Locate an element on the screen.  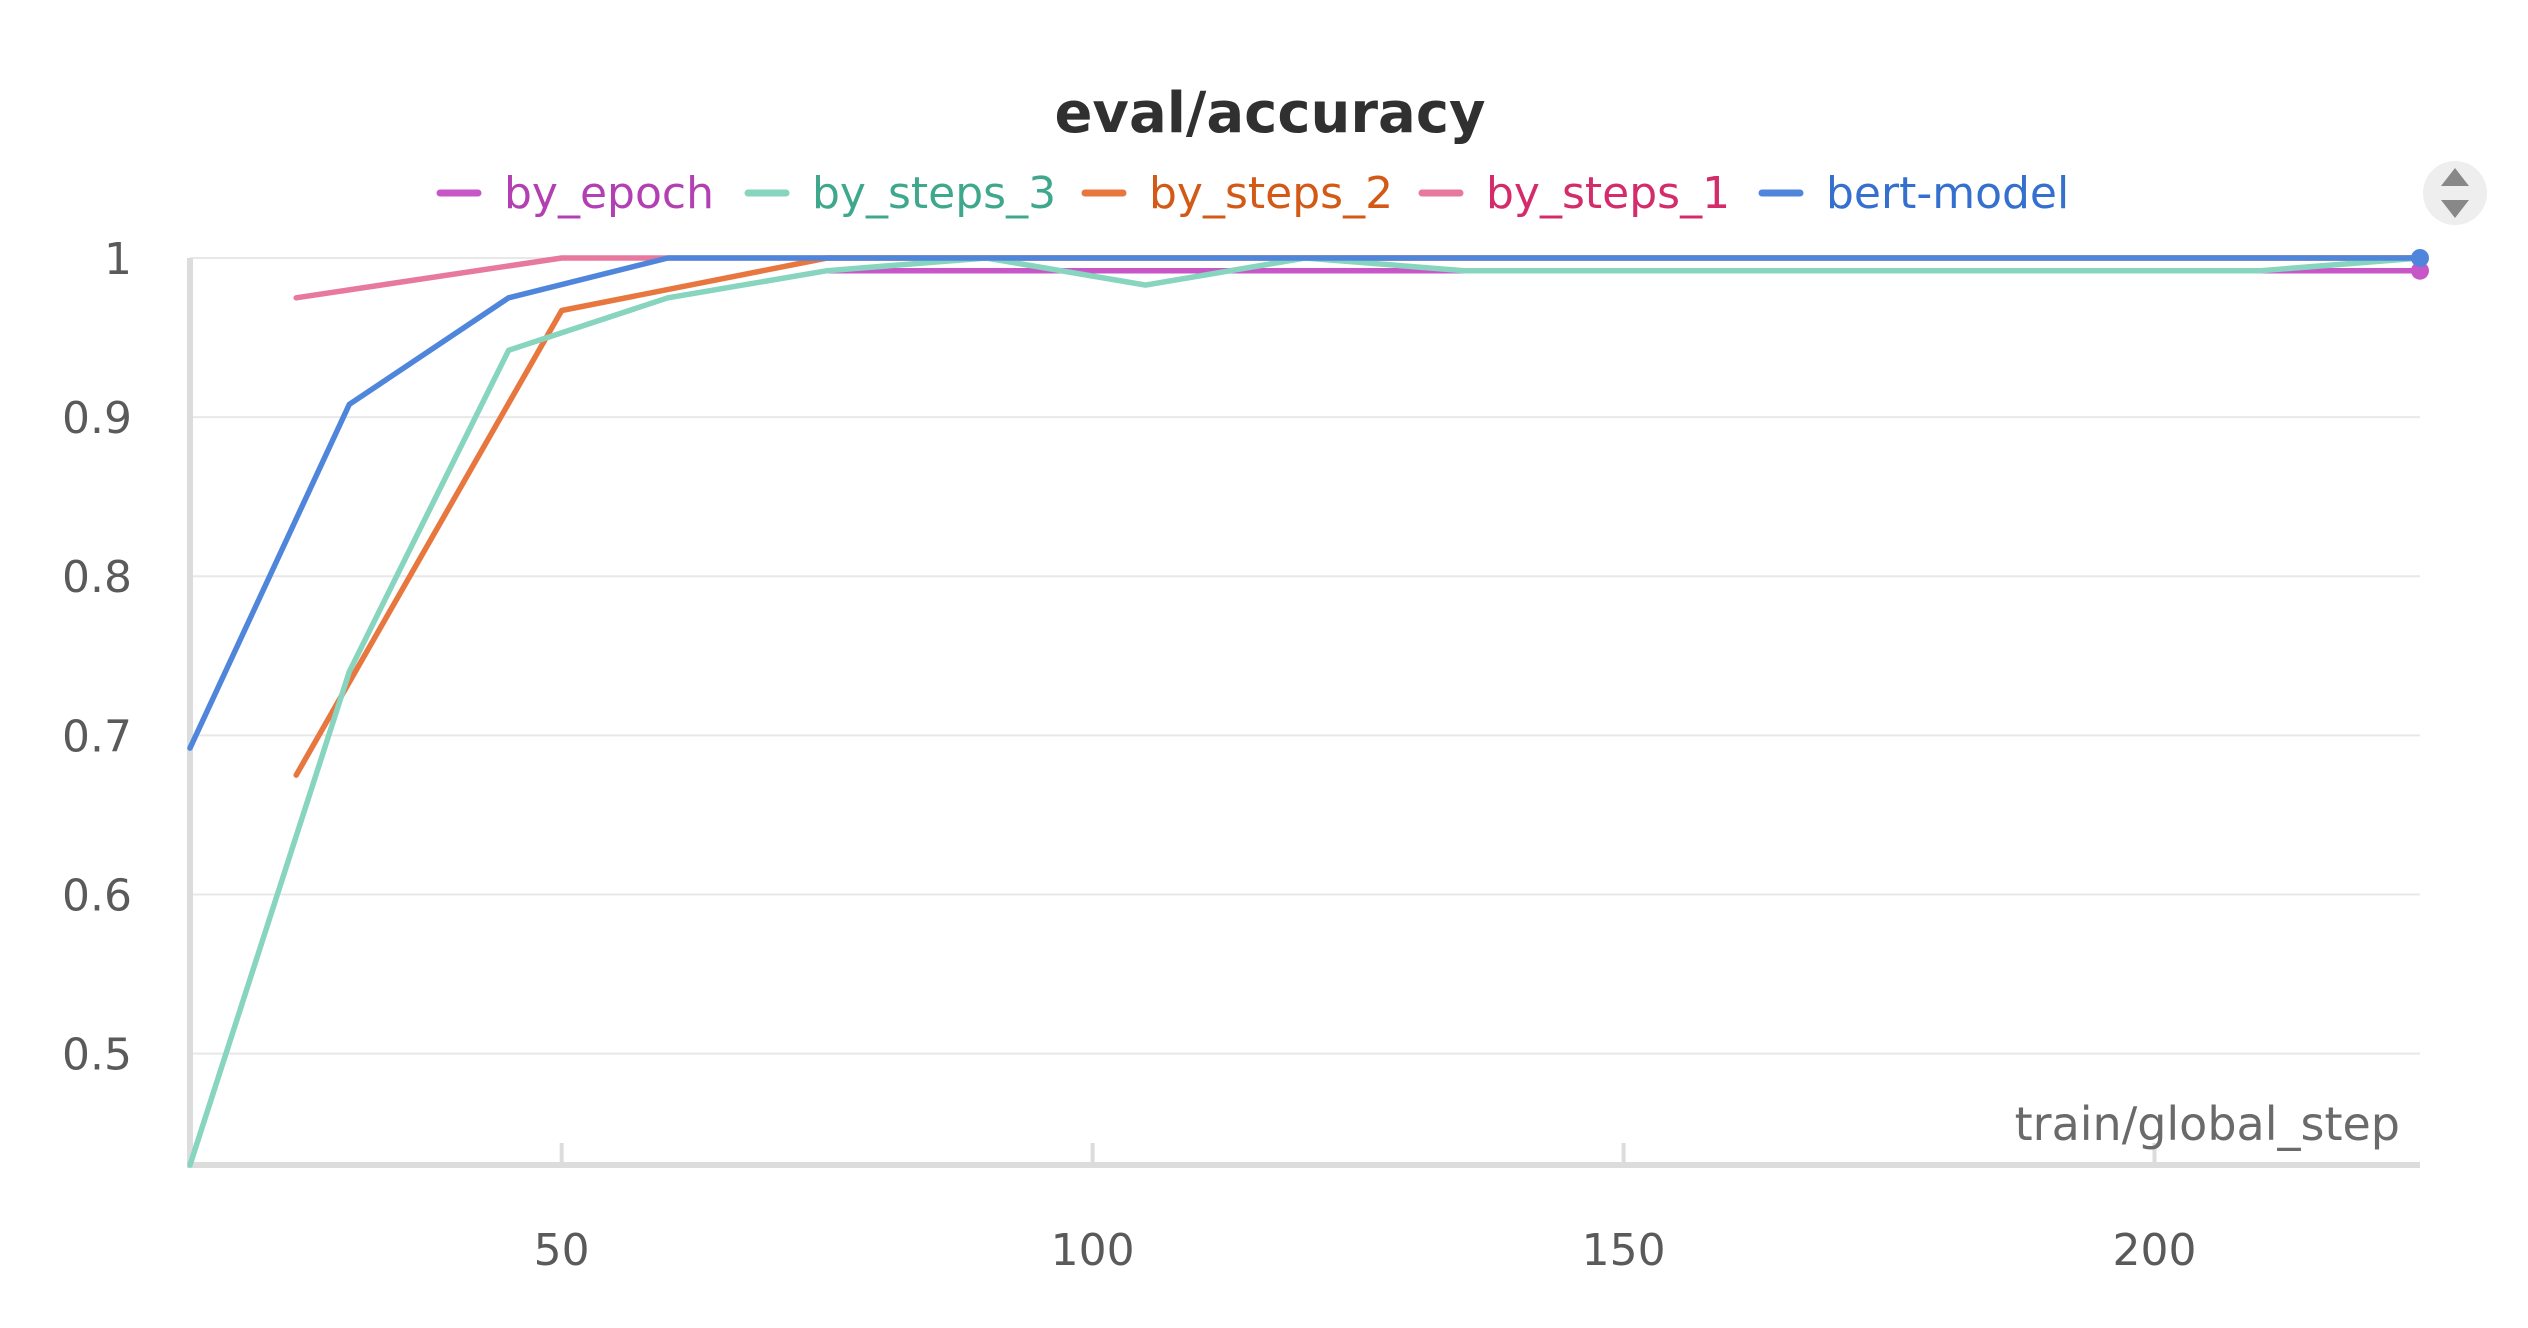
legend-label: bert-model is located at coordinates (1947, 193).